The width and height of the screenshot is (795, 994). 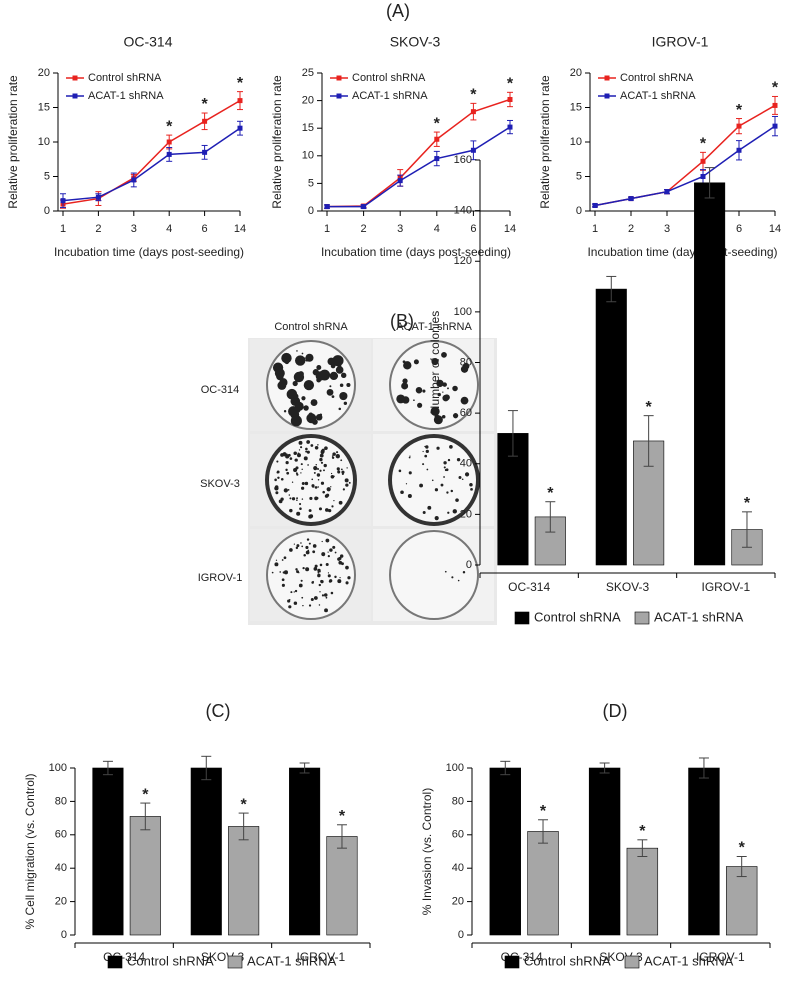 What do you see at coordinates (576, 107) in the screenshot?
I see `y-tick-label: 15` at bounding box center [576, 107].